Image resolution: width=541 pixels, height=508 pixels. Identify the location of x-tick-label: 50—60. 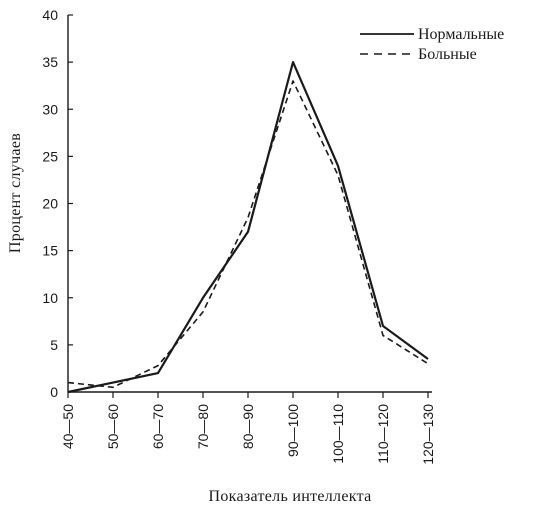
(113, 426).